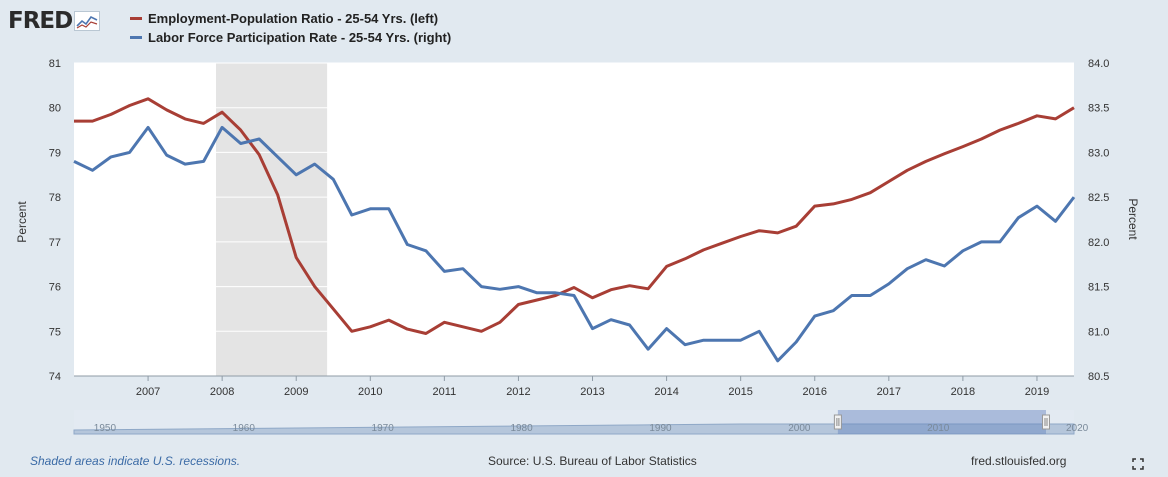  I want to click on y-right-tick-label: 81.0, so click(1098, 332).